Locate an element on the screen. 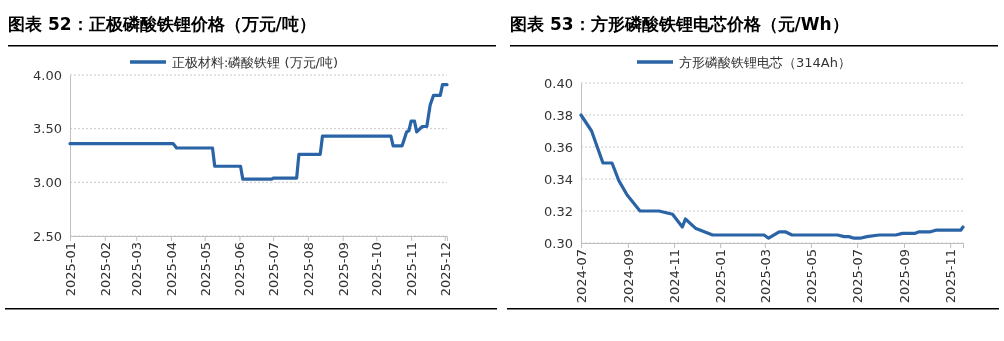 The width and height of the screenshot is (1004, 341). chart-title: 图表 52：正极磷酸铁锂价格（万元/吨） is located at coordinates (162, 24).